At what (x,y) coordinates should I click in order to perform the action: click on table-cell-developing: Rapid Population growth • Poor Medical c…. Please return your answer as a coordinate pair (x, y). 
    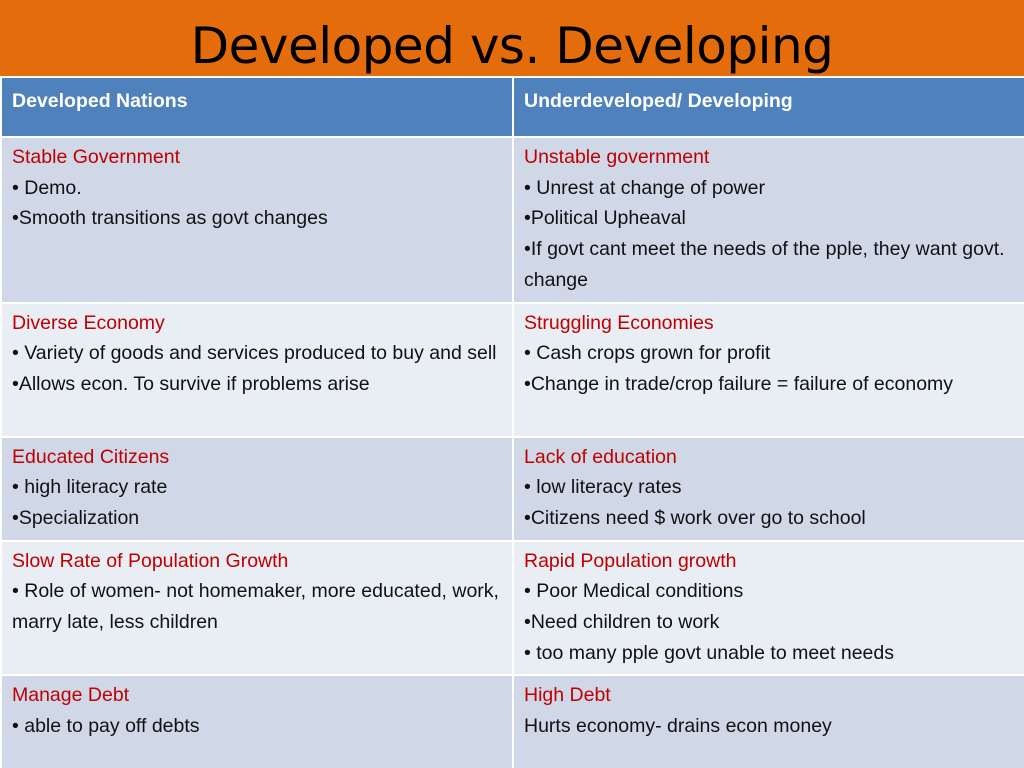
    Looking at the image, I should click on (768, 608).